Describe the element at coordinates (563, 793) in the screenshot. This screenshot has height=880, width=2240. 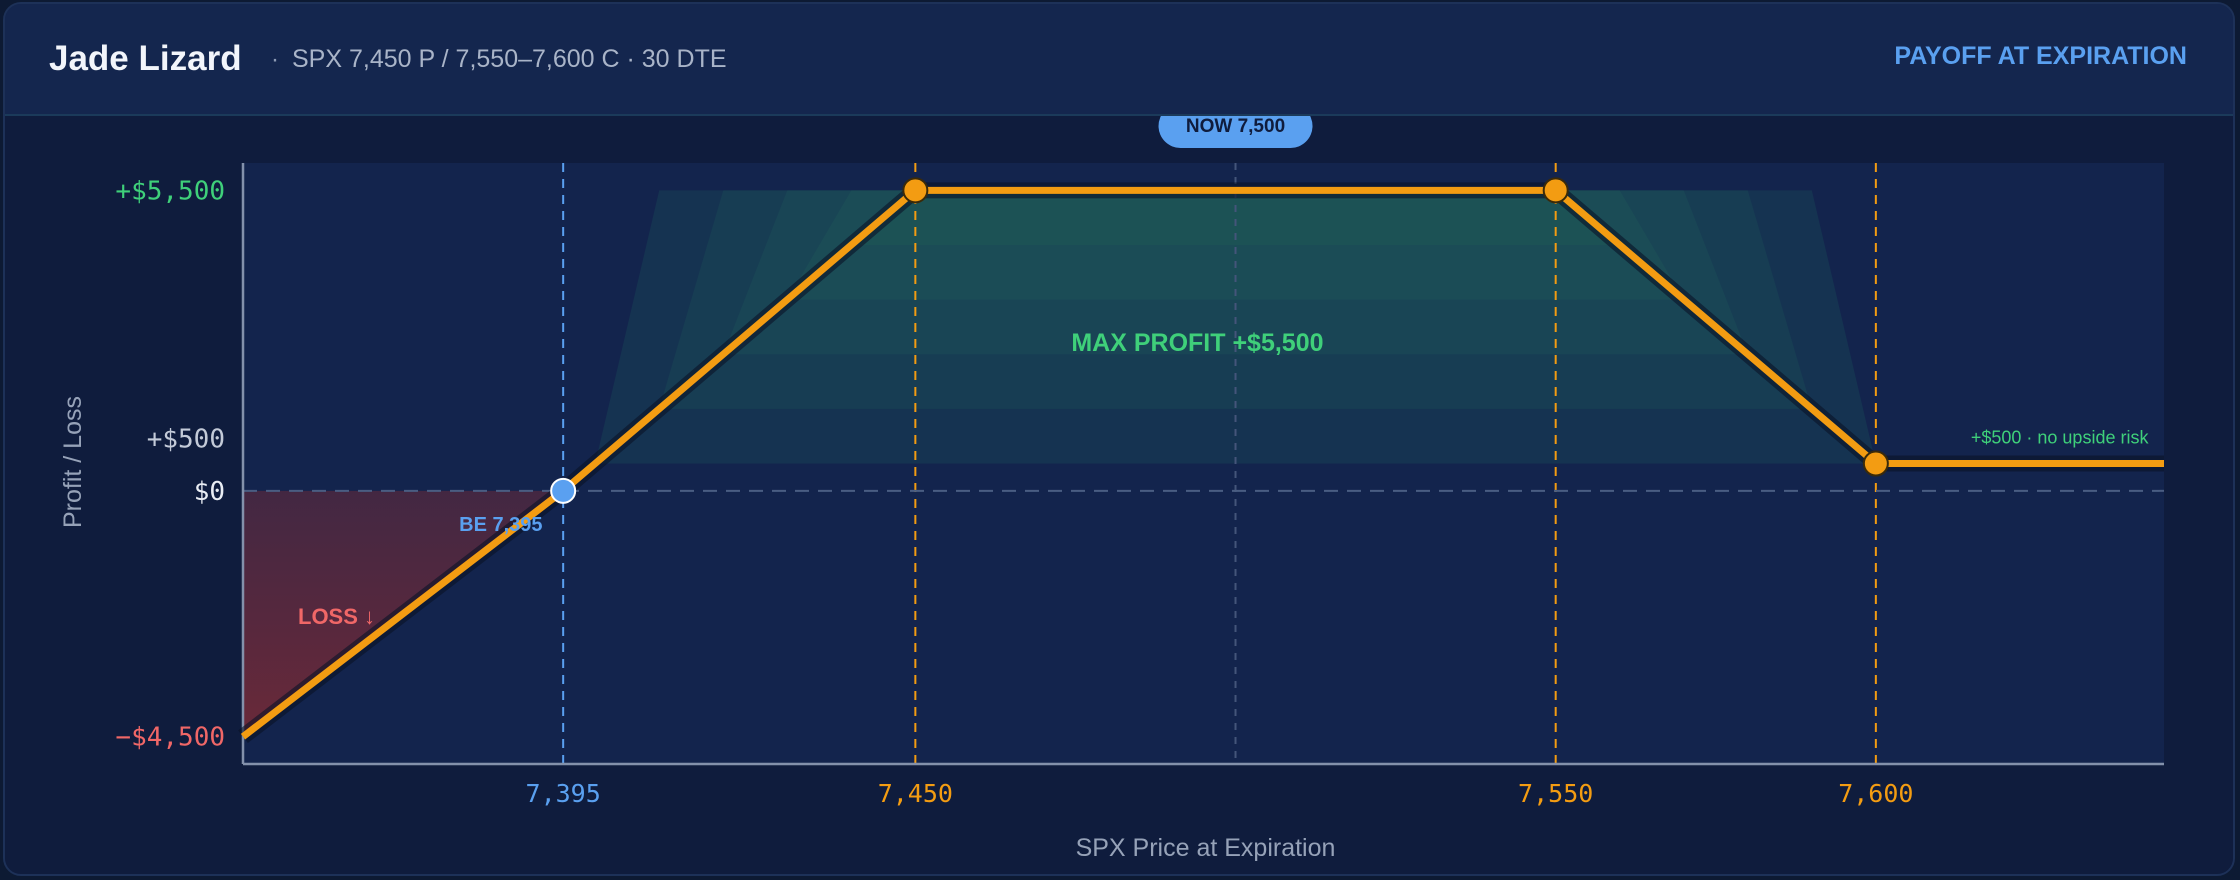
I see `x-tick-label: 7,395` at that location.